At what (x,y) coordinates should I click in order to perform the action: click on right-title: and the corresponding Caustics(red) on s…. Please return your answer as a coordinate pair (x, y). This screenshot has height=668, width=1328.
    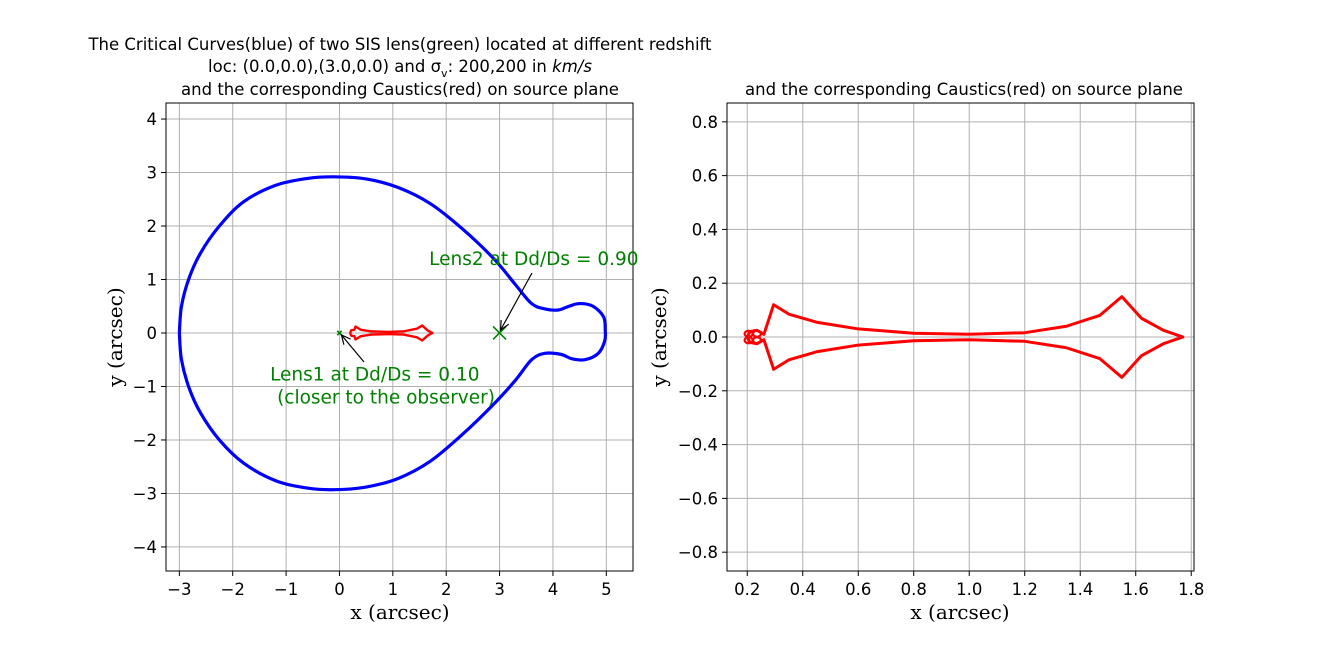
    Looking at the image, I should click on (964, 89).